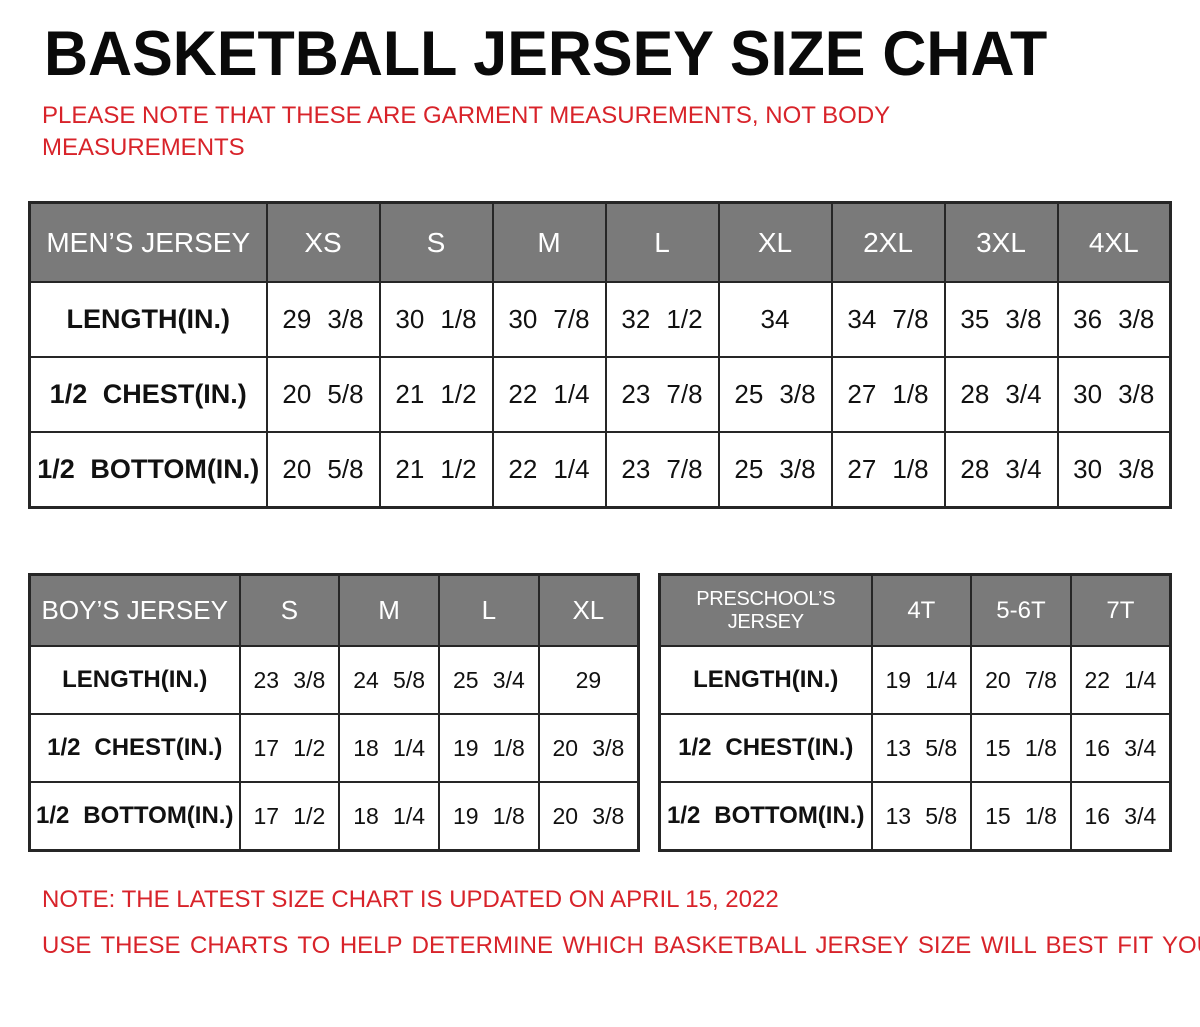  What do you see at coordinates (436, 320) in the screenshot?
I see `measurement-value-cell: 30 1/8` at bounding box center [436, 320].